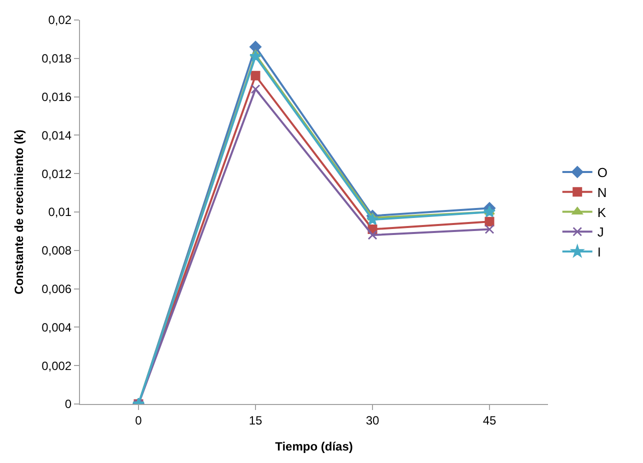 Image resolution: width=643 pixels, height=463 pixels. What do you see at coordinates (57, 289) in the screenshot?
I see `y-tick-label: 0,006` at bounding box center [57, 289].